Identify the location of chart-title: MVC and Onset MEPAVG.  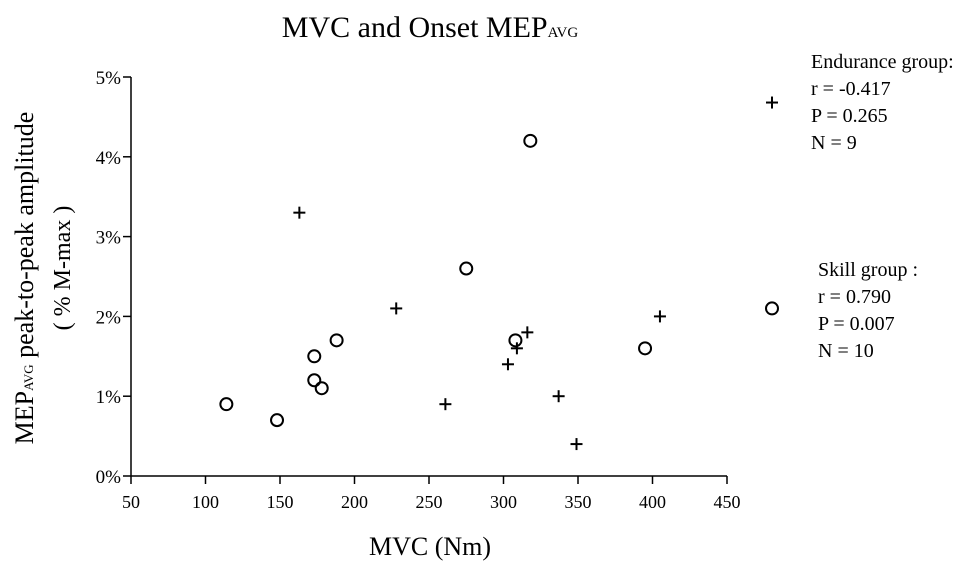
(430, 27).